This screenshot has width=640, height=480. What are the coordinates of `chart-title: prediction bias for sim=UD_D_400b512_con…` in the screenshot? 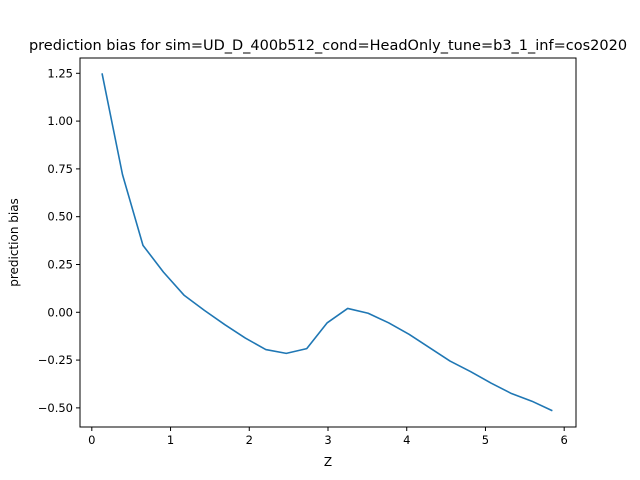 It's located at (328, 46).